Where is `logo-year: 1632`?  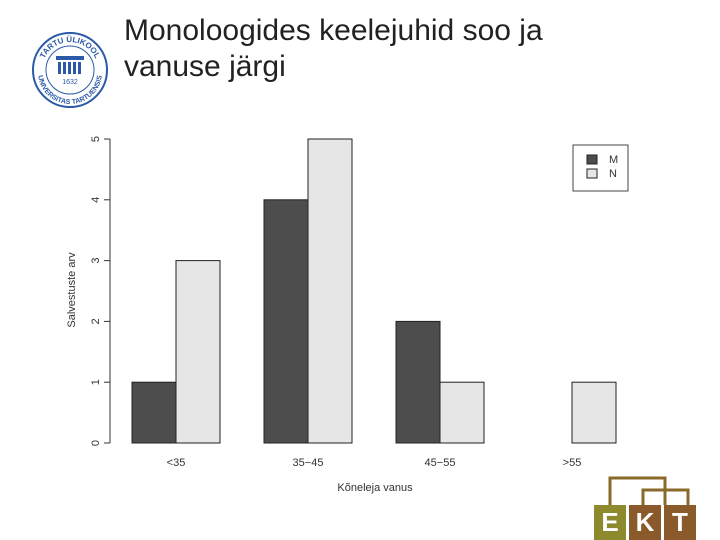
logo-year: 1632 is located at coordinates (70, 82).